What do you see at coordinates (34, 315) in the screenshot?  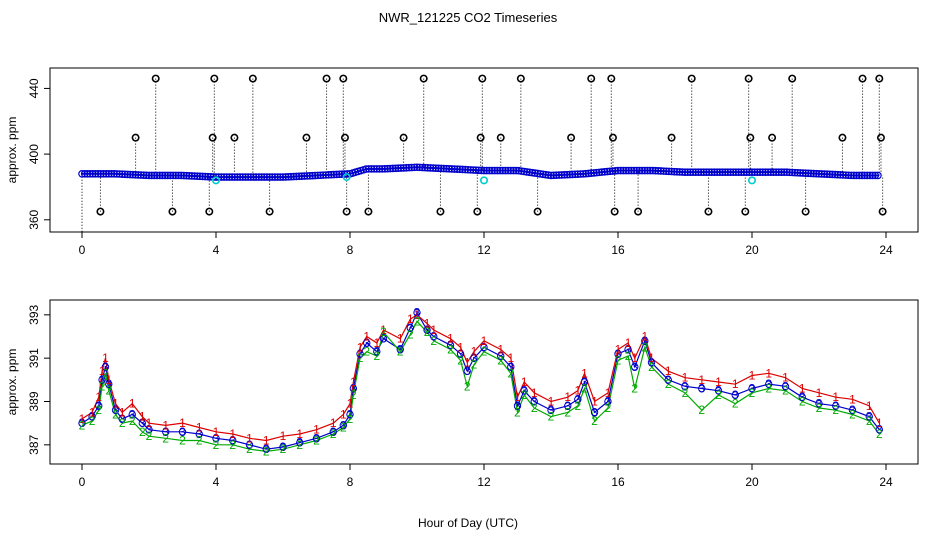 I see `y-tick-label: 393` at bounding box center [34, 315].